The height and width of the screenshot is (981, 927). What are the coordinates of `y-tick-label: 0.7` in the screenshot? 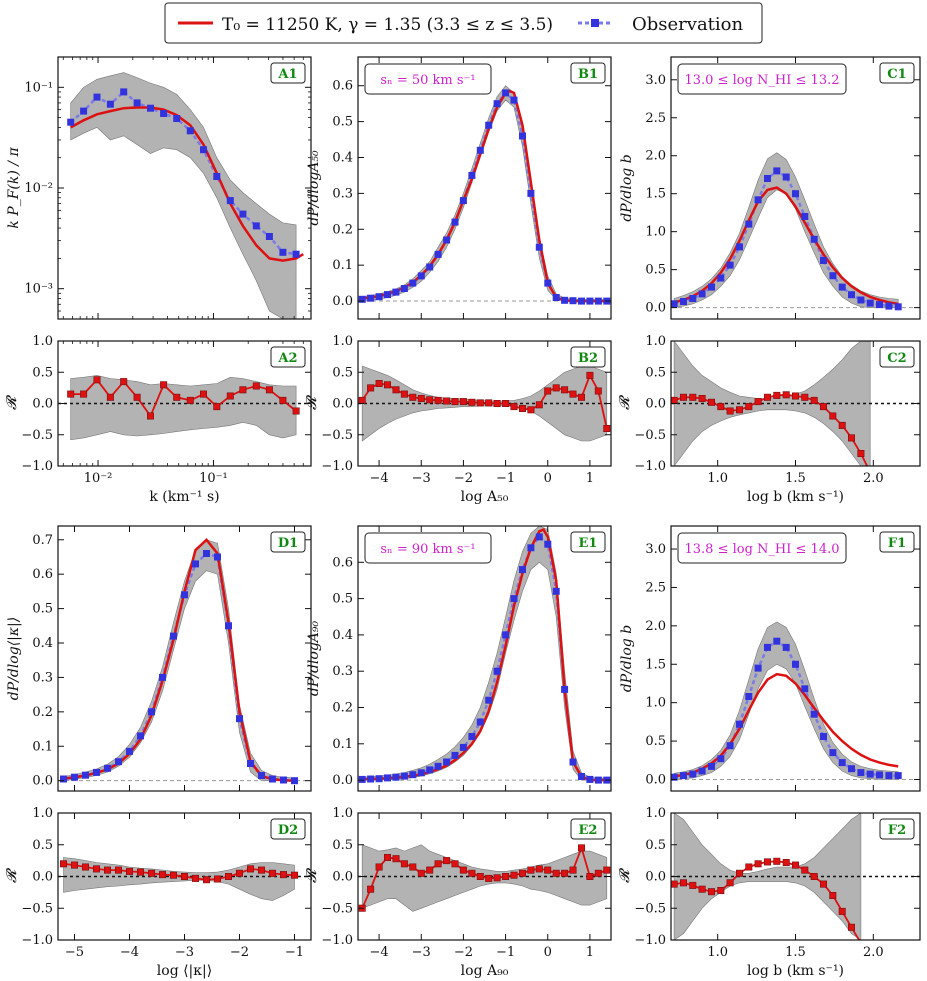 It's located at (42, 540).